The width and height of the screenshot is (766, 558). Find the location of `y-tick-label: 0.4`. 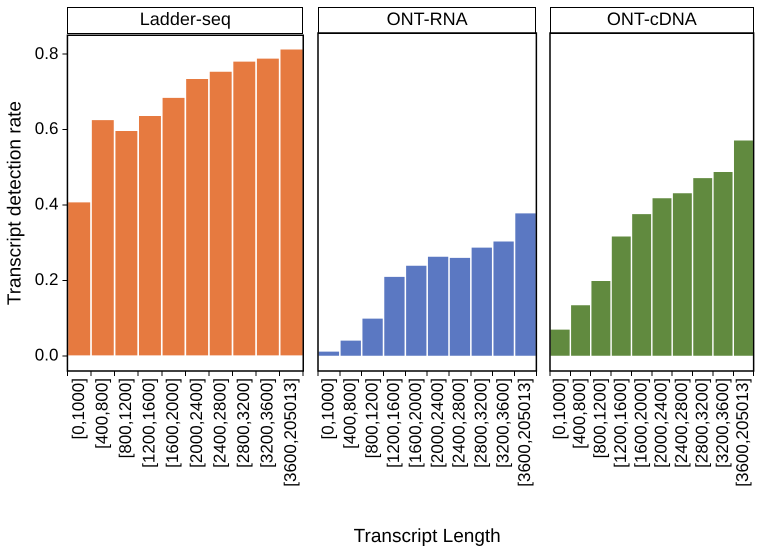

y-tick-label: 0.4 is located at coordinates (46, 204).